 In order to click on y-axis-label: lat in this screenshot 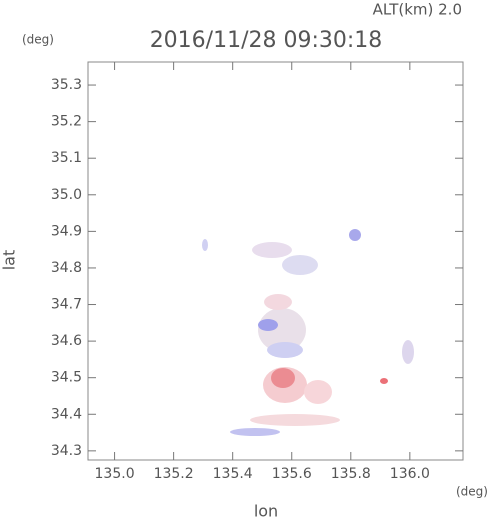, I will do `click(9, 260)`.